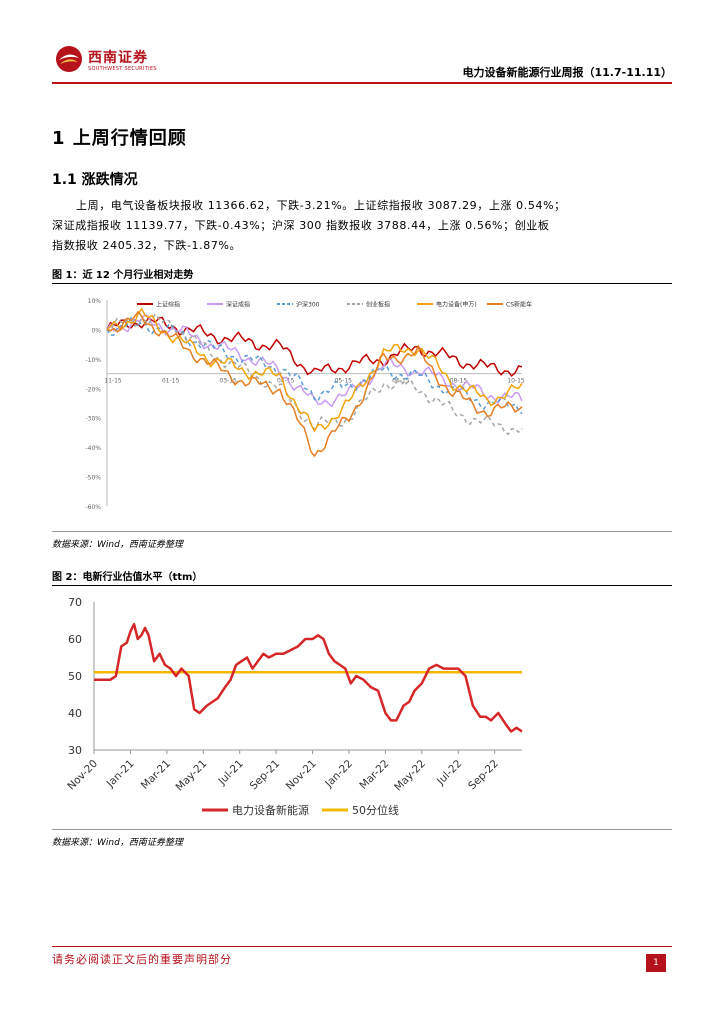  Describe the element at coordinates (265, 775) in the screenshot. I see `x-tick-label: Sep-21` at that location.